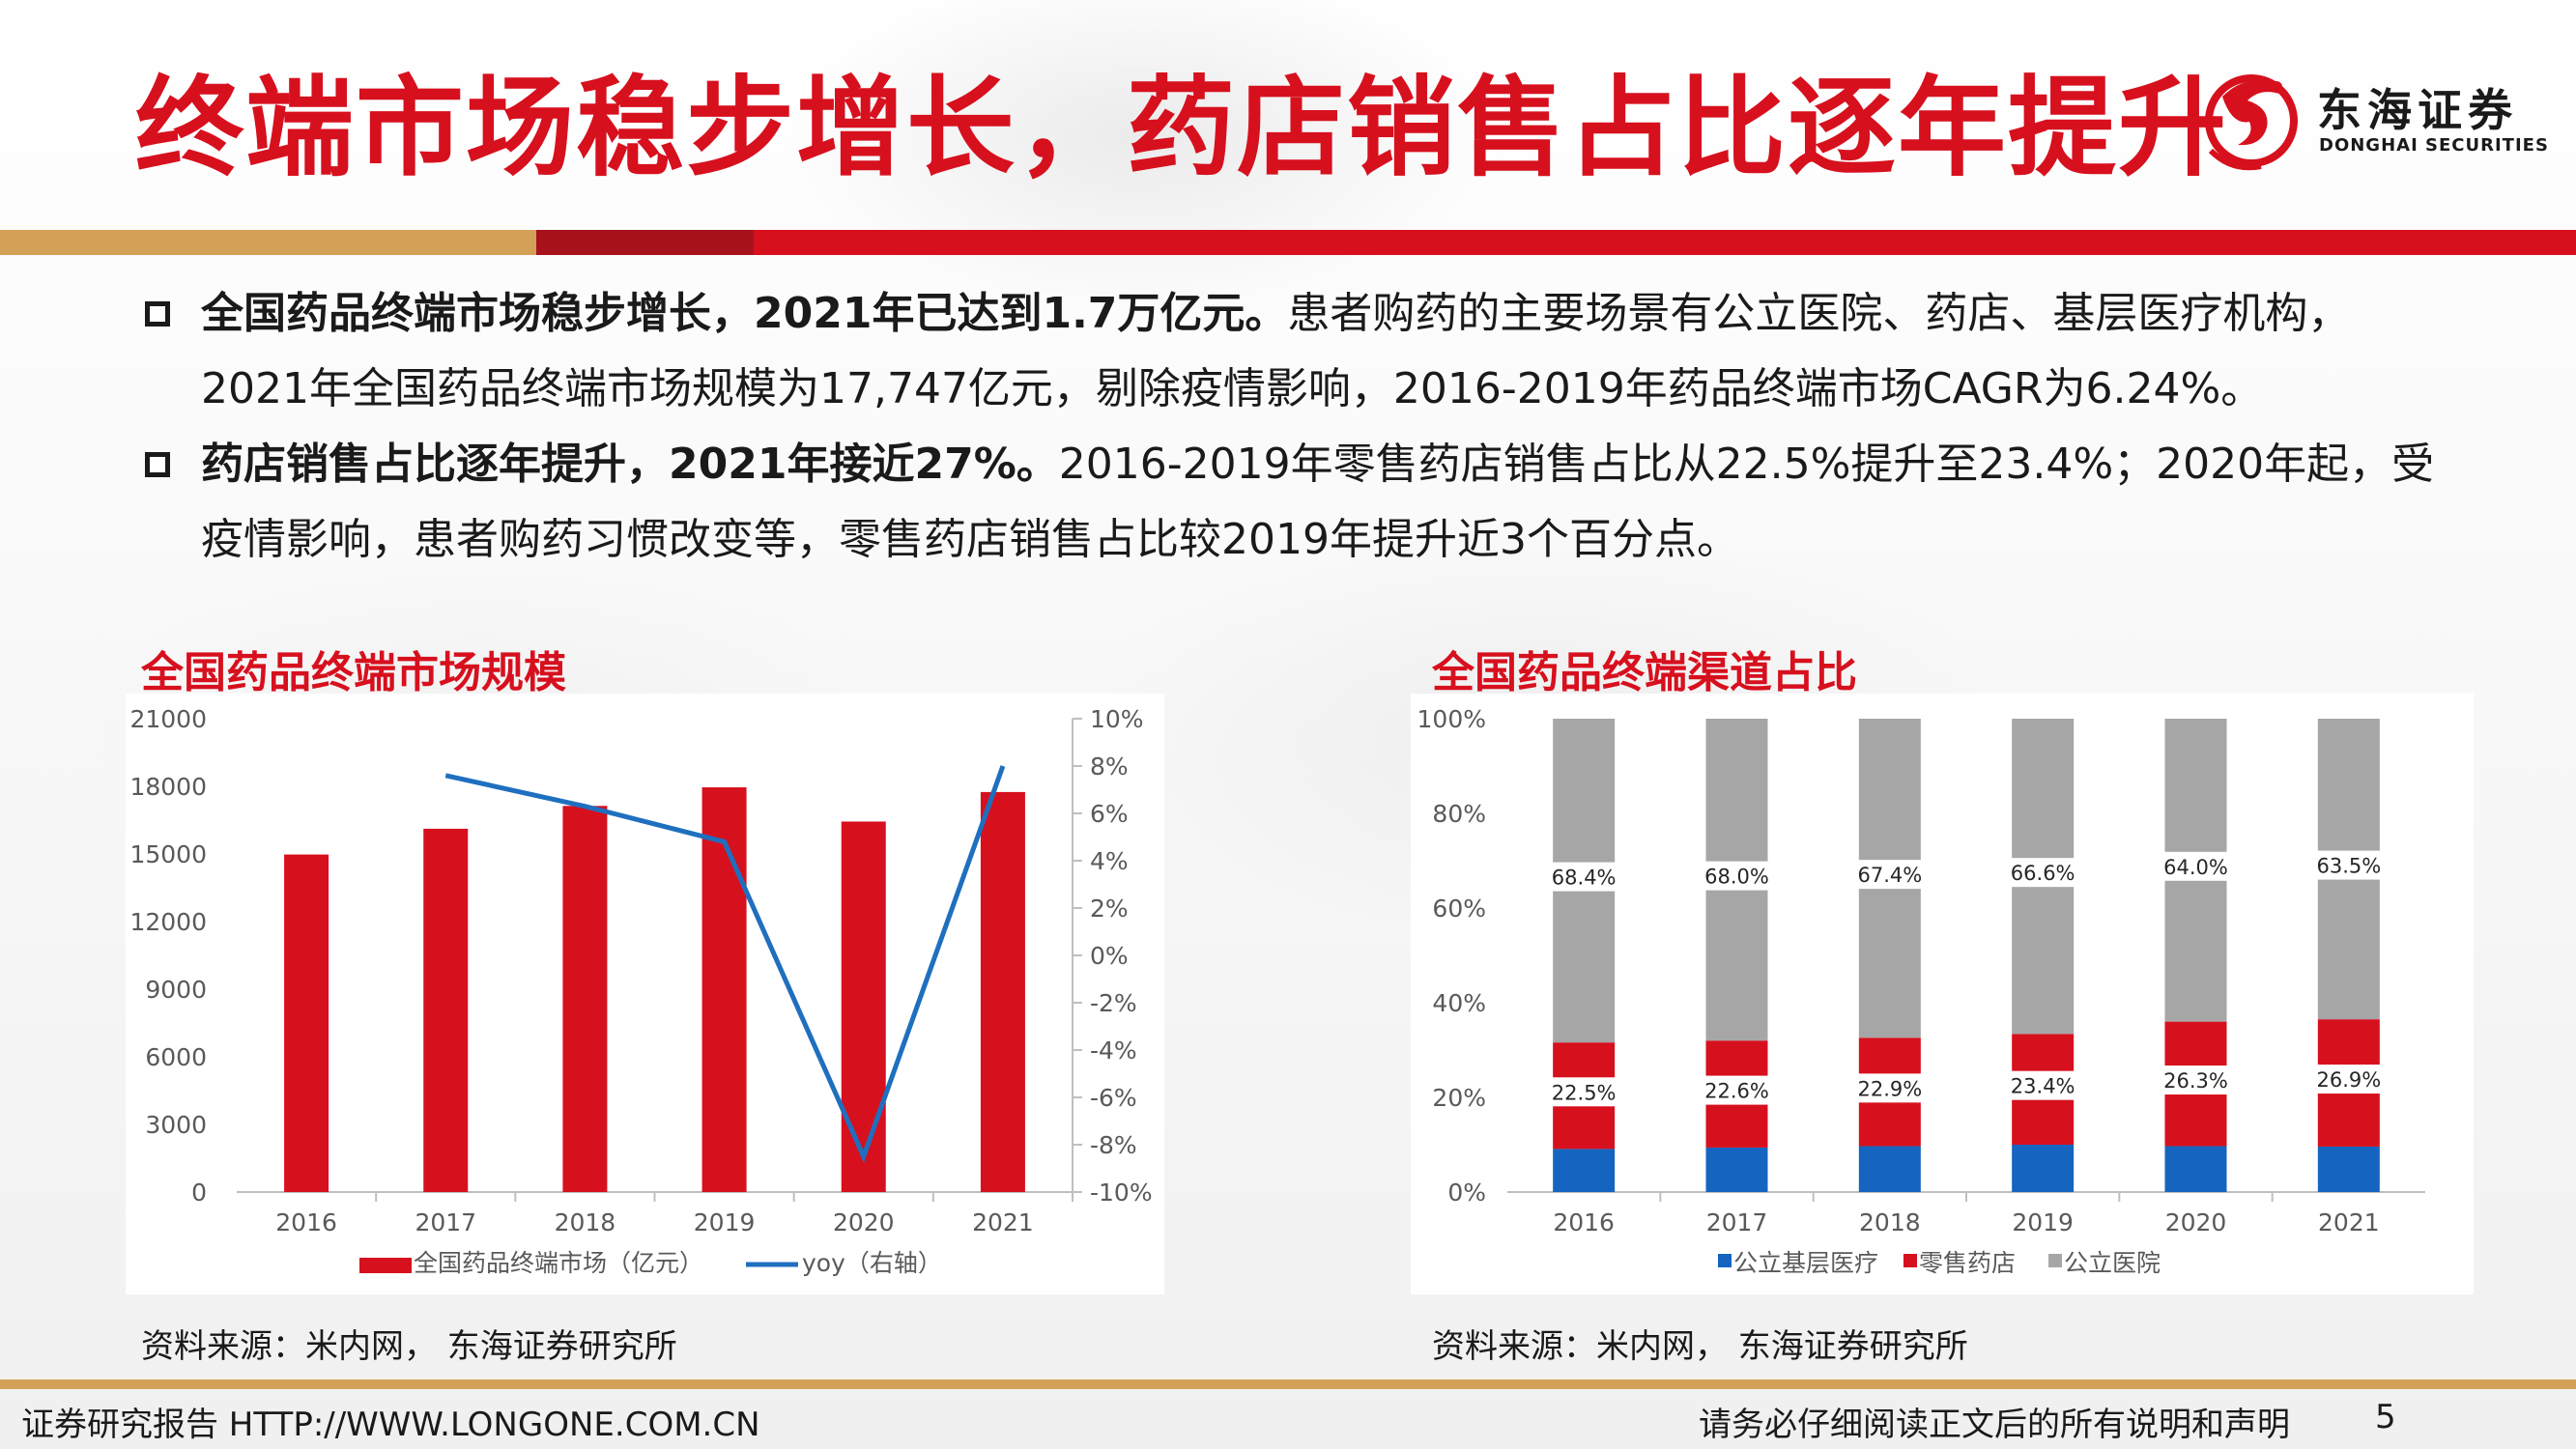  I want to click on data-label-hospital: 63.5%, so click(2349, 866).